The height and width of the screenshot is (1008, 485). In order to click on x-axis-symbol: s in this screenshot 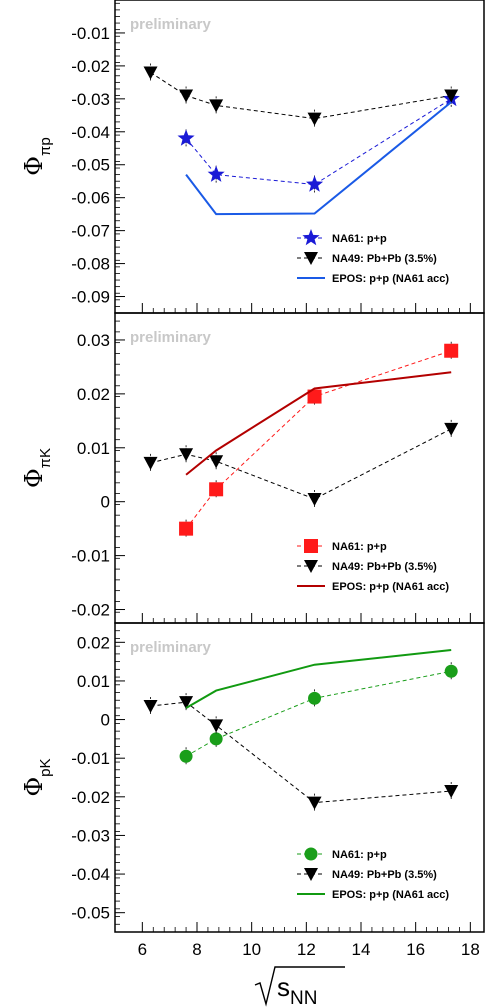, I will do `click(283, 987)`.